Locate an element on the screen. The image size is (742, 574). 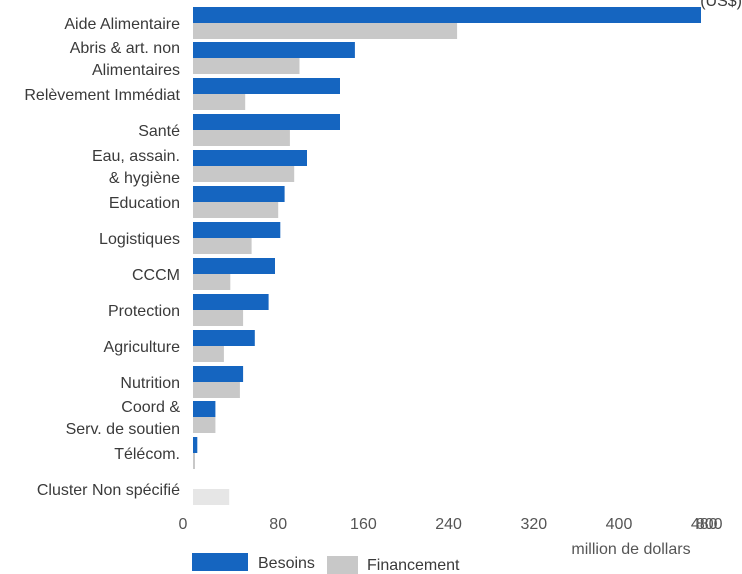
bar-financement-telecom is located at coordinates (194, 461).